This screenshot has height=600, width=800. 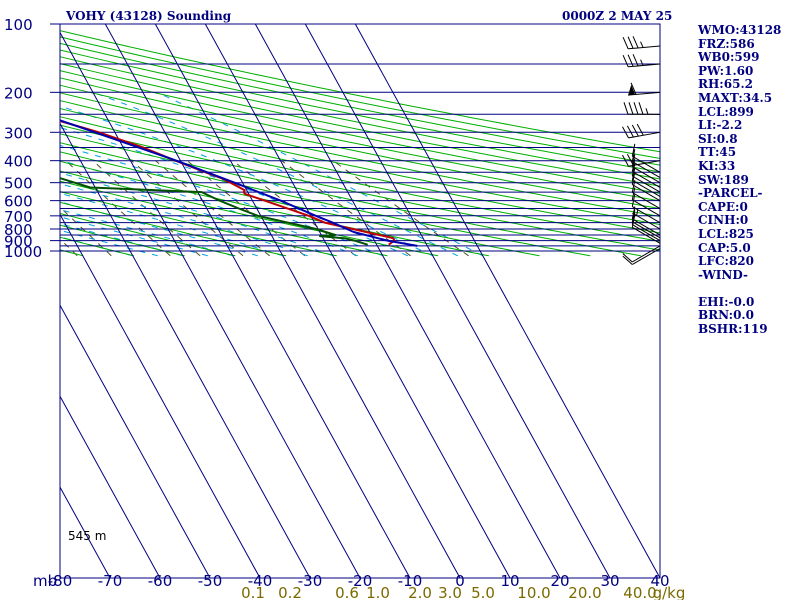 I want to click on temperature-tick-label: 10, so click(x=509, y=581).